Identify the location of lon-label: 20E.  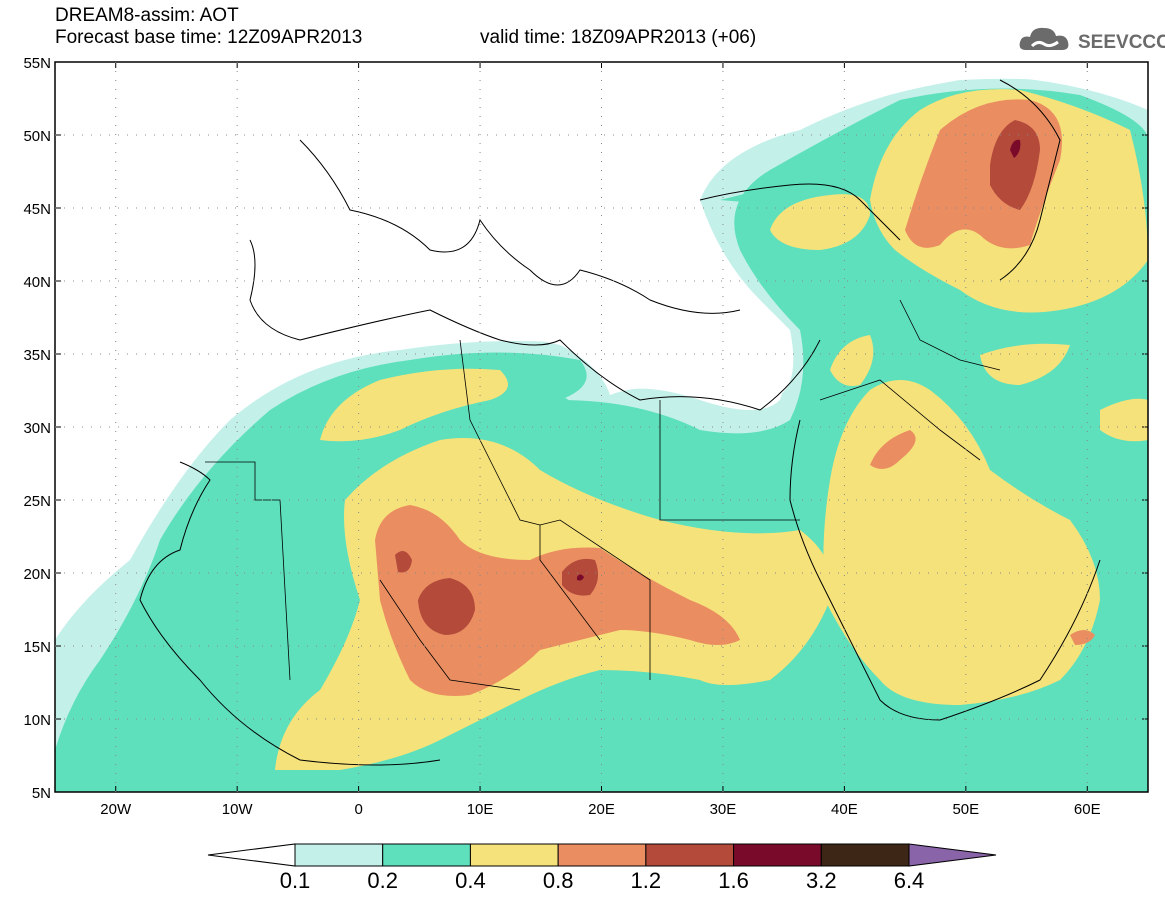
(601, 809).